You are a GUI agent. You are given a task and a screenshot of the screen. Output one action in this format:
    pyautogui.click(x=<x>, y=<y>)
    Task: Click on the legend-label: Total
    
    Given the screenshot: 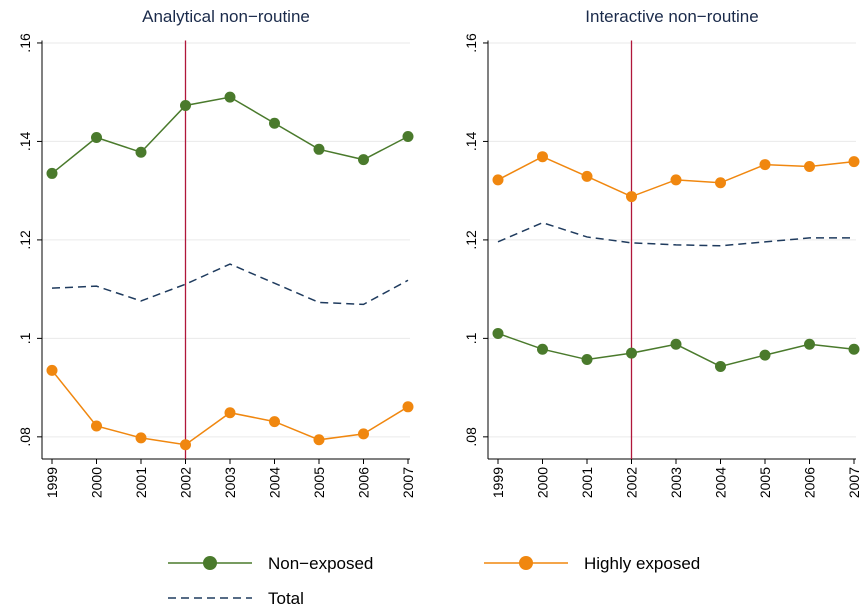 What is the action you would take?
    pyautogui.click(x=286, y=598)
    